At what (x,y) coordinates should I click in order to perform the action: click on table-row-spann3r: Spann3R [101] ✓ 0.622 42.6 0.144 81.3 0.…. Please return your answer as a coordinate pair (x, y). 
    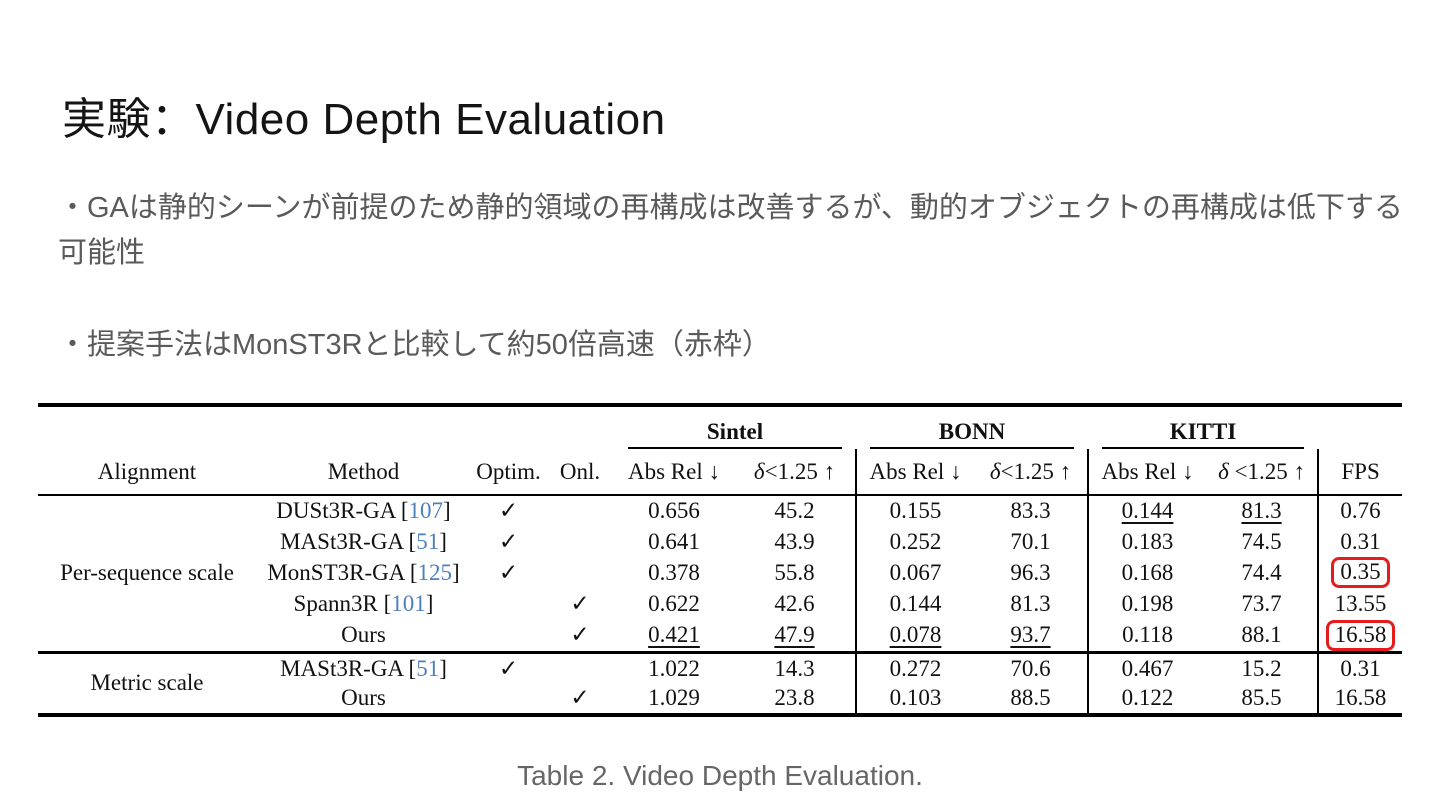
    Looking at the image, I should click on (720, 604).